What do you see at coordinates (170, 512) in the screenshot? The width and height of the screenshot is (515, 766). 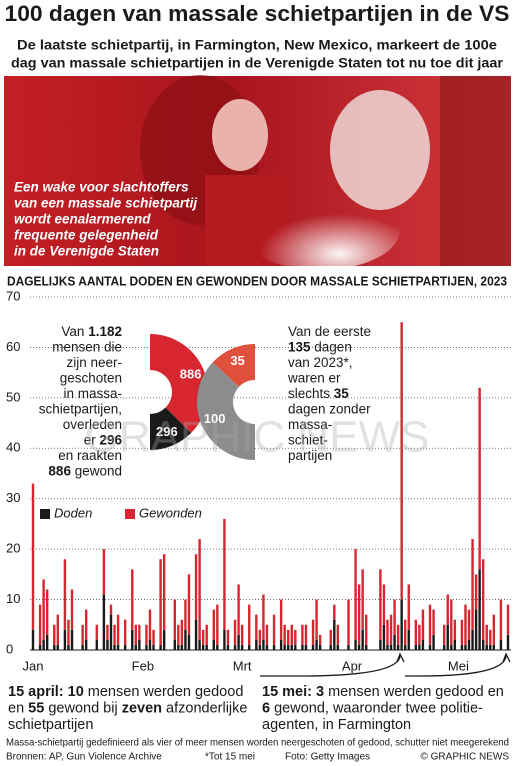 I see `legend-label: Gewonden` at bounding box center [170, 512].